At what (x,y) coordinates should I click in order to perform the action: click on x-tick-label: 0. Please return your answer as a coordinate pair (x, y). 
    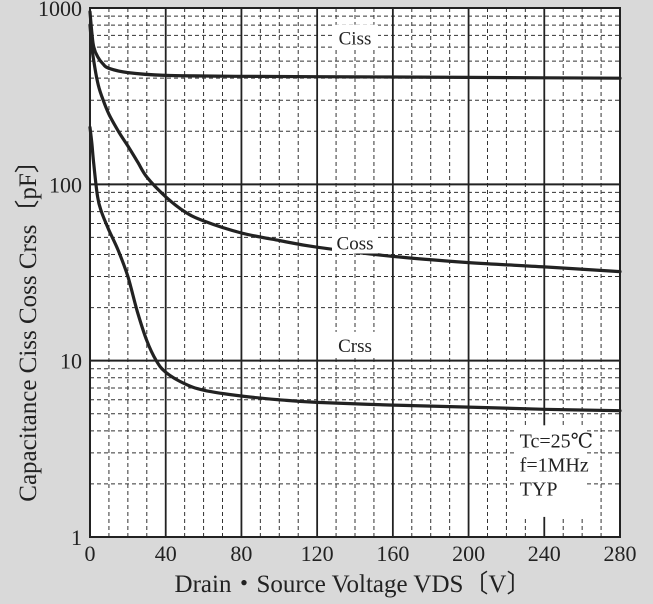
    Looking at the image, I should click on (90, 553).